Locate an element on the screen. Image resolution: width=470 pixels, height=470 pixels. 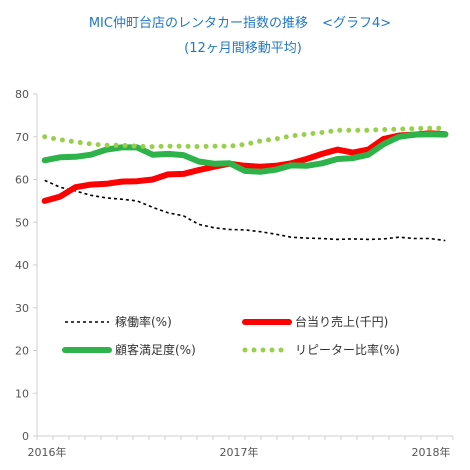
chart-title: MIC仲町台店のレンタカー指数の推移 <グラフ4> is located at coordinates (240, 23).